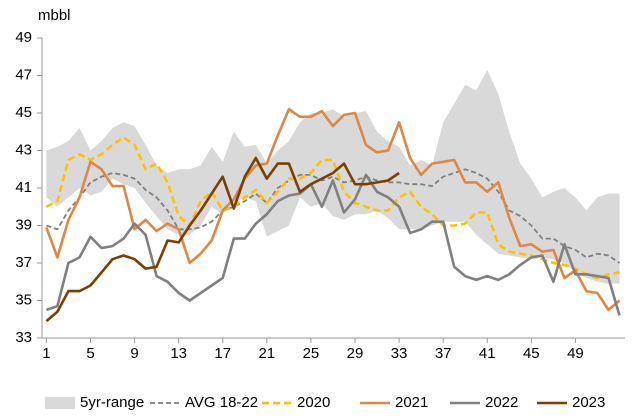 The width and height of the screenshot is (637, 419). What do you see at coordinates (54, 15) in the screenshot?
I see `y-axis-label: mbbl` at bounding box center [54, 15].